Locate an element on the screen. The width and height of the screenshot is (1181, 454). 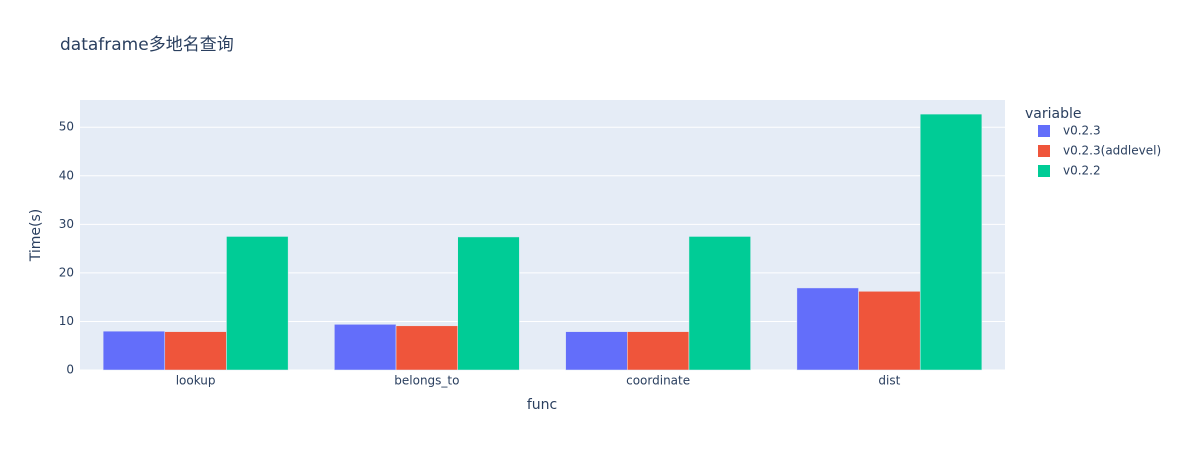
legend-label: v0.2.2 is located at coordinates (1082, 171).